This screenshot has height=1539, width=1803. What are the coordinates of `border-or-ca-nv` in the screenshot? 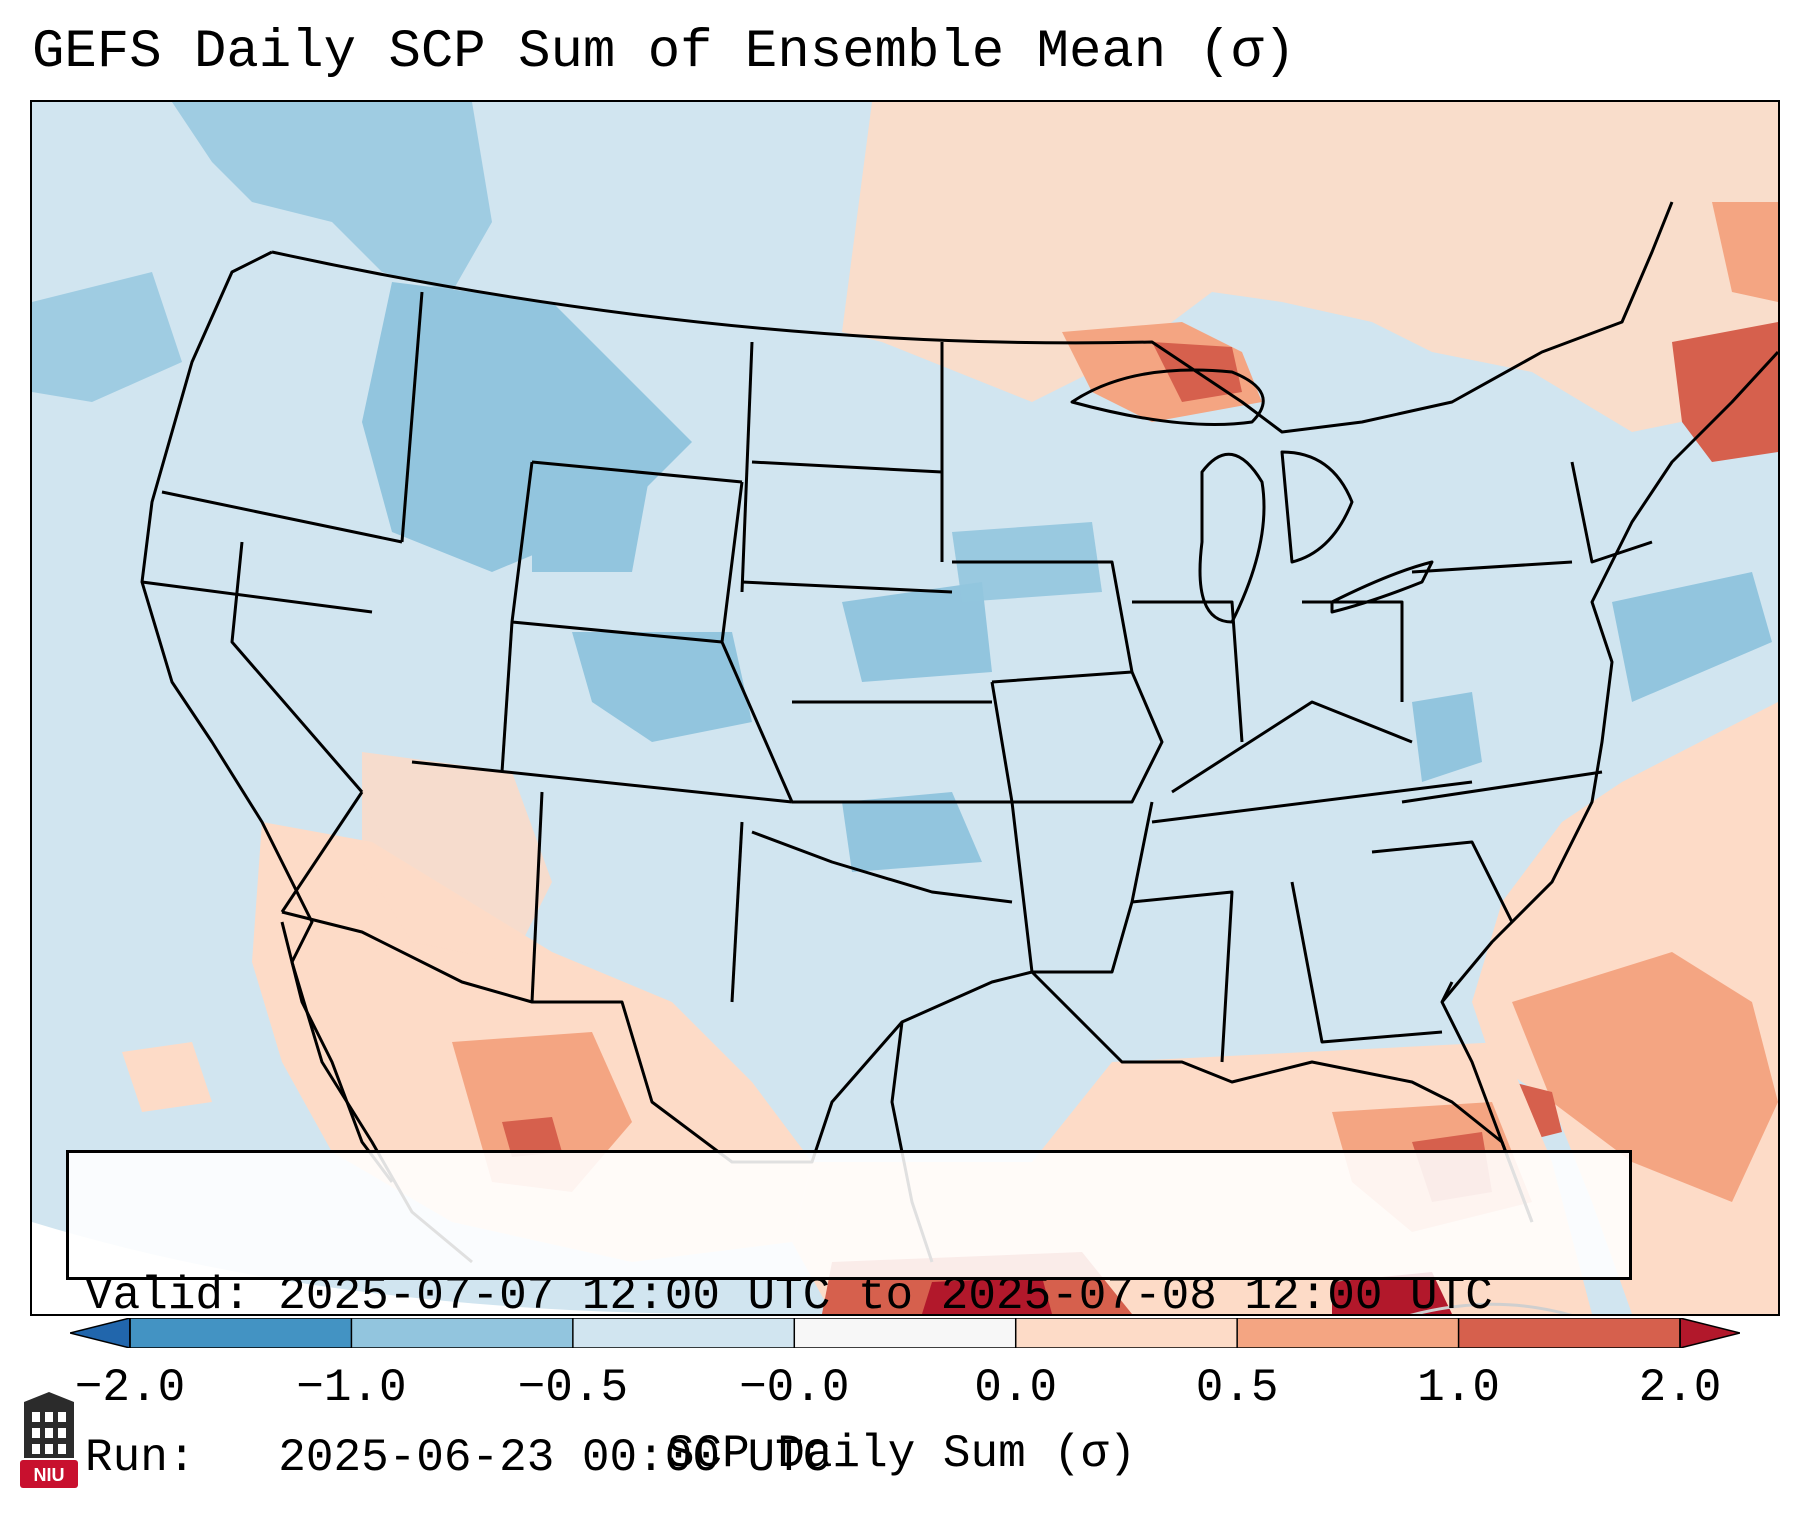 It's located at (257, 597).